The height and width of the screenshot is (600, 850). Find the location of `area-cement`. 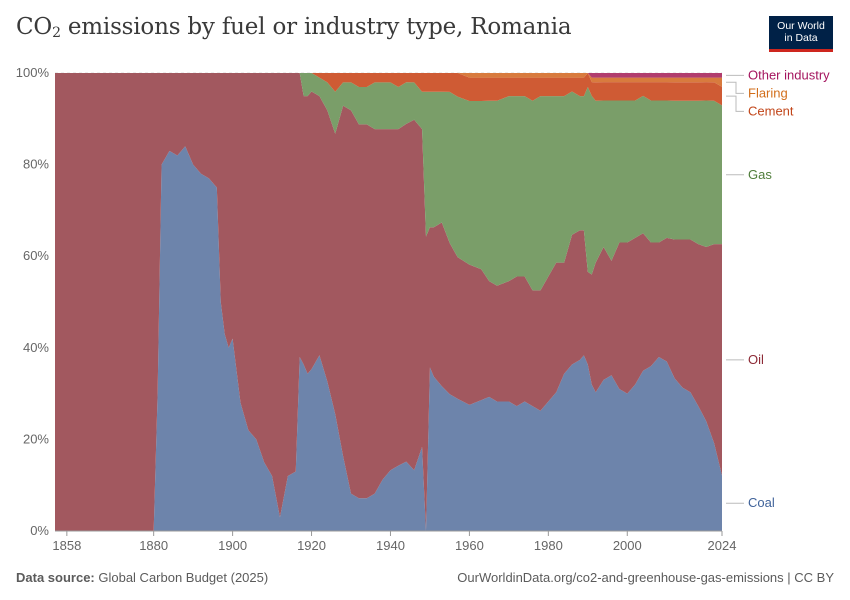

area-cement is located at coordinates (388, 89).